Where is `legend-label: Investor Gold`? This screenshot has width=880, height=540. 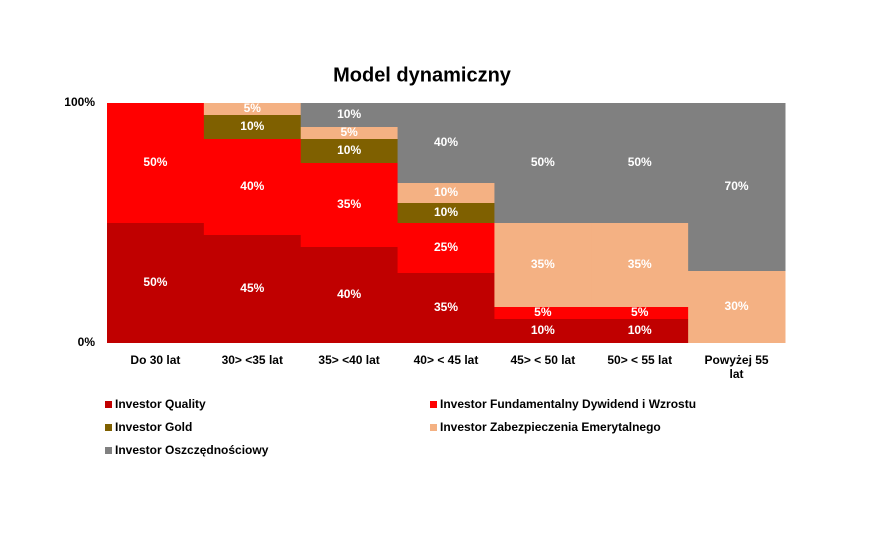
legend-label: Investor Gold is located at coordinates (153, 427).